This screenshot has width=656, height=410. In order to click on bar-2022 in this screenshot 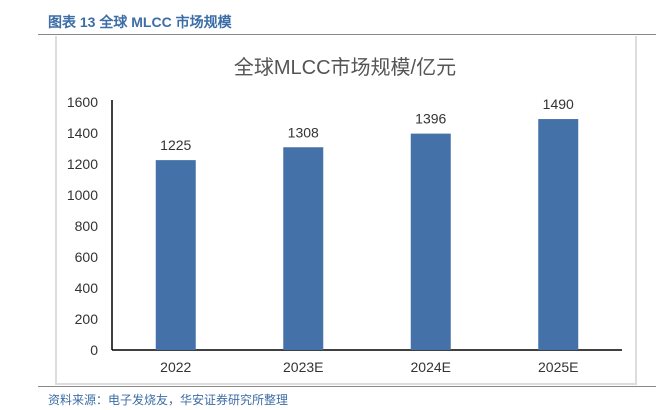, I will do `click(175, 255)`.